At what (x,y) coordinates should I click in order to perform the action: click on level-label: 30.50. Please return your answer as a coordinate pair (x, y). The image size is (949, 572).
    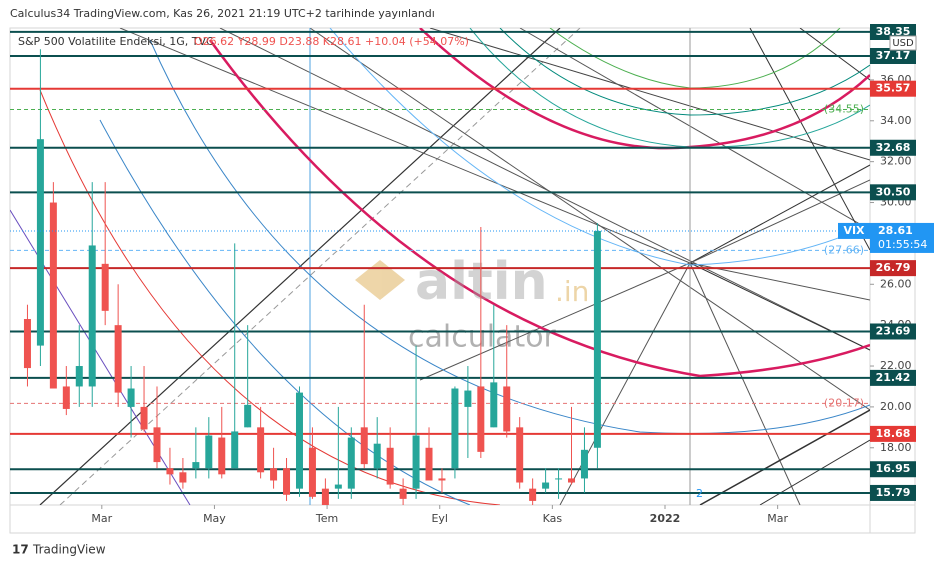
    Looking at the image, I should click on (893, 191).